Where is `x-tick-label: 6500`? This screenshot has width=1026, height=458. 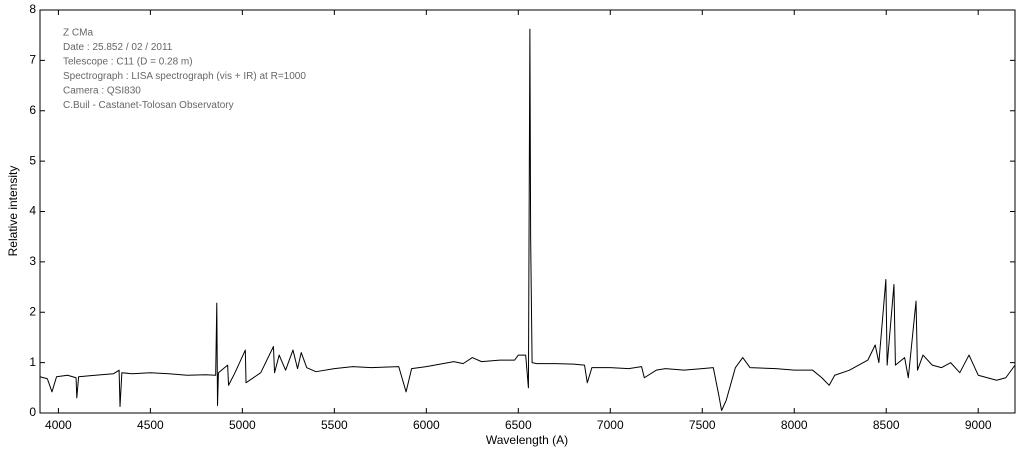 x-tick-label: 6500 is located at coordinates (518, 425).